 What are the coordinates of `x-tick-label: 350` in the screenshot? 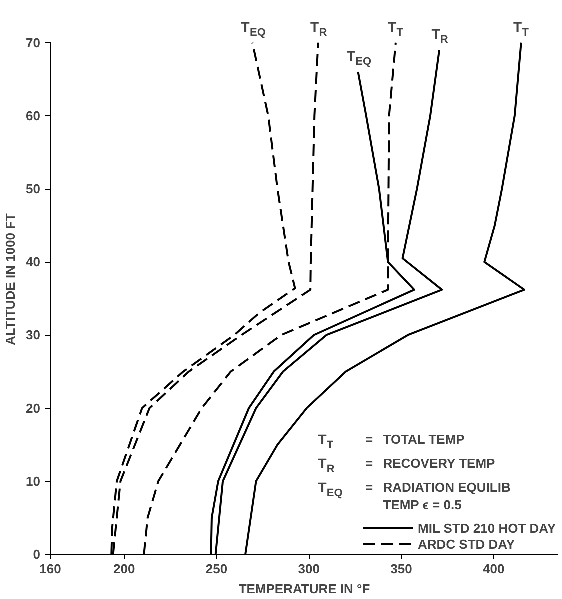 It's located at (401, 569).